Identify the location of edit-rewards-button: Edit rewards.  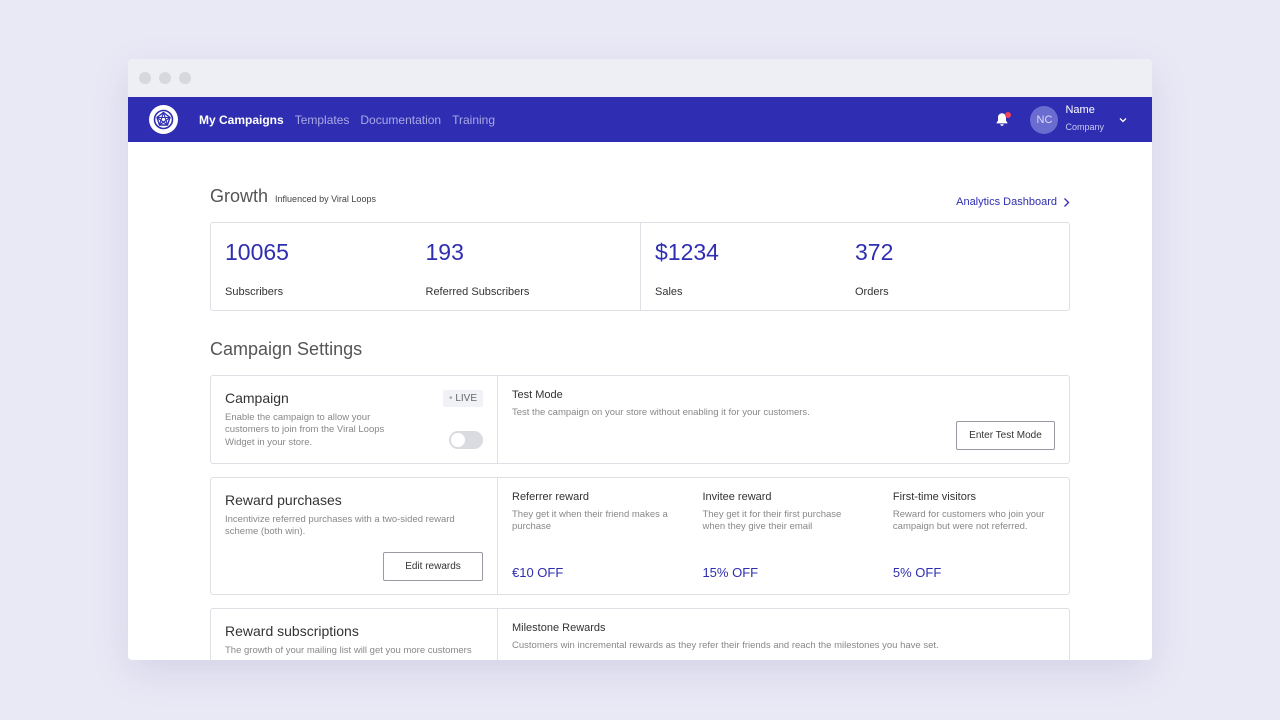
(433, 566).